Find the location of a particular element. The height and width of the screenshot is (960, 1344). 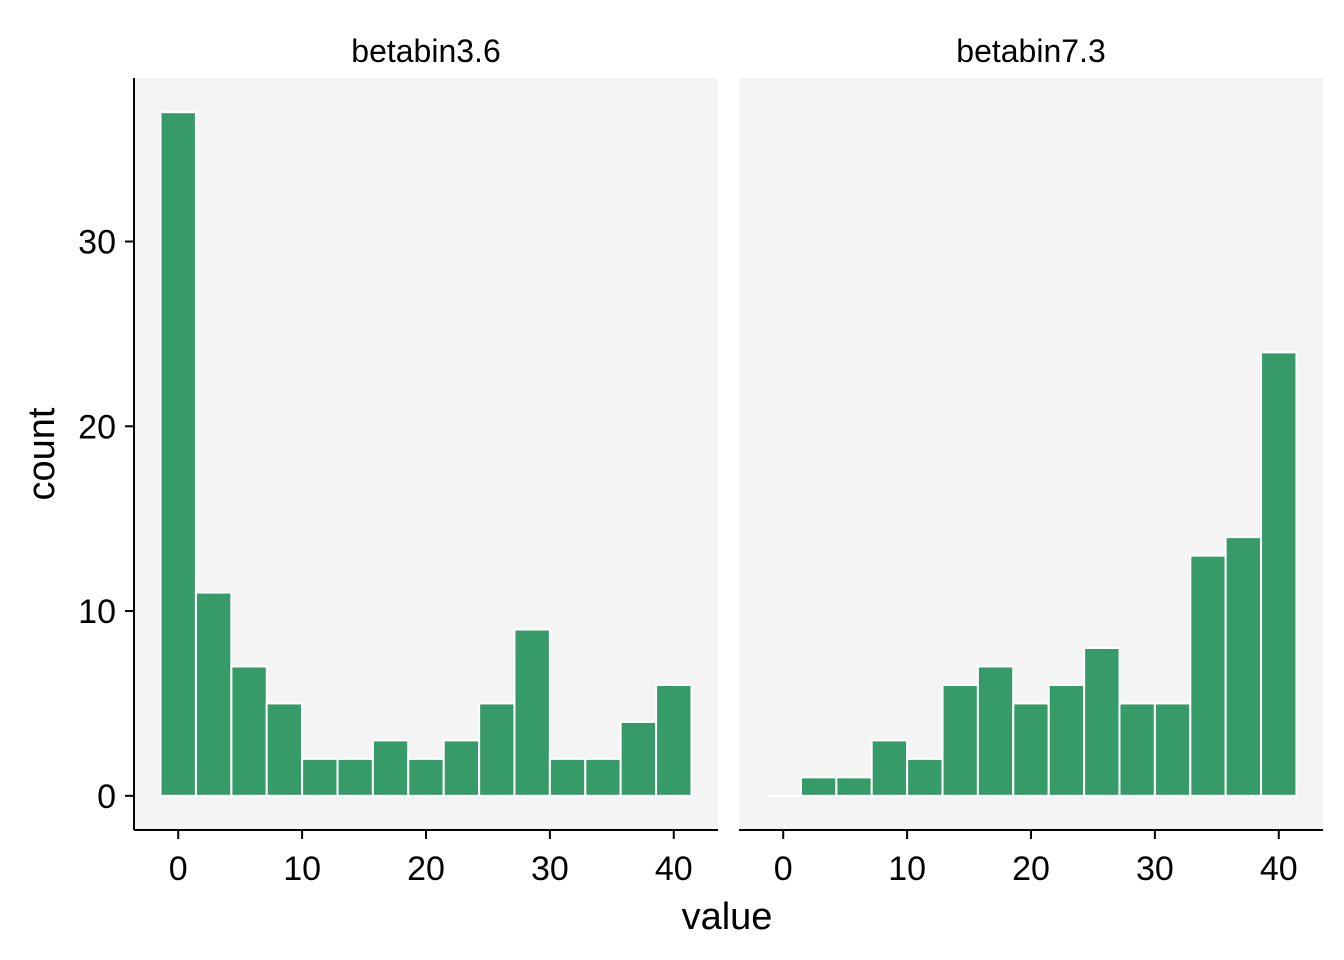

y-axis-title: count is located at coordinates (42, 453).